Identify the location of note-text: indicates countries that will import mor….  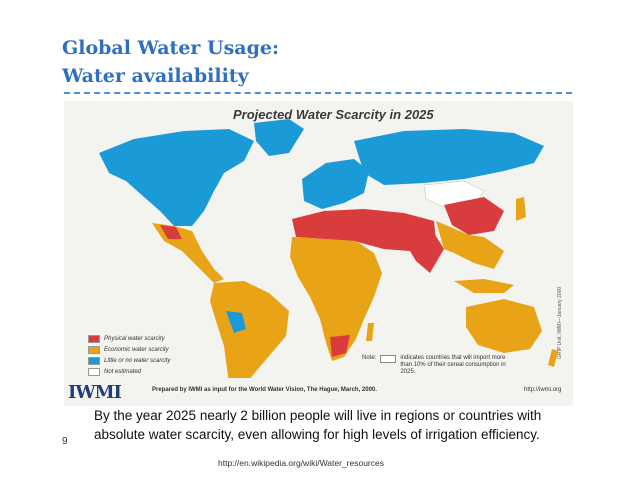
(453, 365).